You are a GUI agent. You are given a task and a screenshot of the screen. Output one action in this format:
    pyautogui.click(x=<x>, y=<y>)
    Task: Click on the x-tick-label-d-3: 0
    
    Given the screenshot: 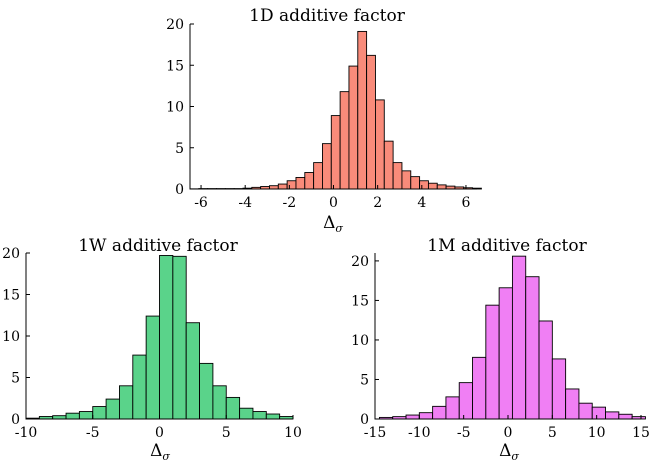 What is the action you would take?
    pyautogui.click(x=333, y=203)
    